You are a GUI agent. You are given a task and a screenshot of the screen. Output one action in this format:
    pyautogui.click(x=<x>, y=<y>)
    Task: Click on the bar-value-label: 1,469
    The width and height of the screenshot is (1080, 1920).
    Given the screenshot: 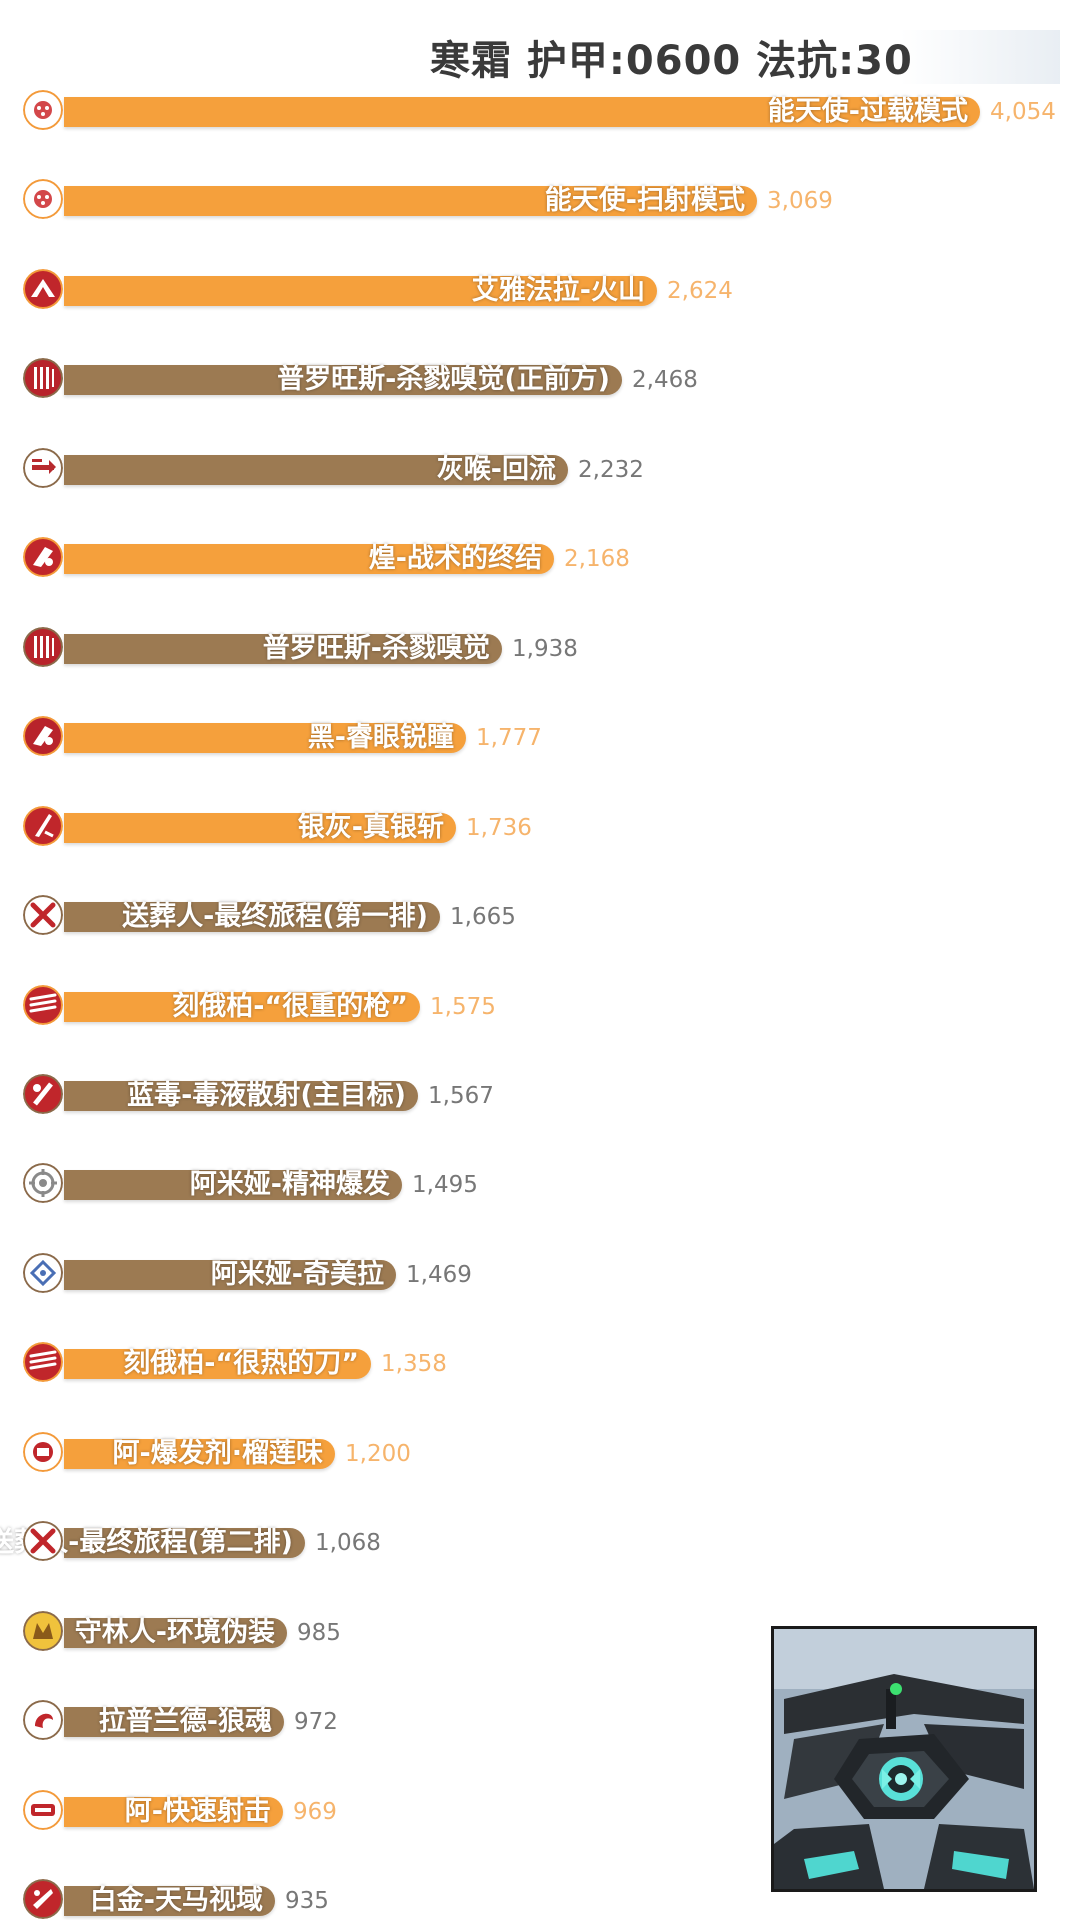 What is the action you would take?
    pyautogui.click(x=439, y=1274)
    